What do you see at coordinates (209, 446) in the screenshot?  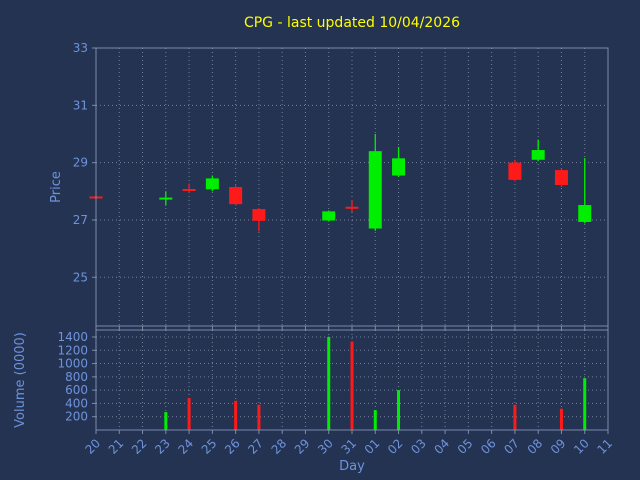 I see `x-tick-label: 25` at bounding box center [209, 446].